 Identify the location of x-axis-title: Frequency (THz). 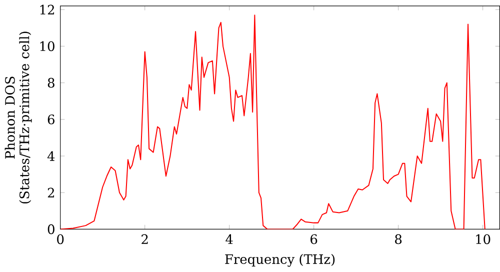
(280, 260).